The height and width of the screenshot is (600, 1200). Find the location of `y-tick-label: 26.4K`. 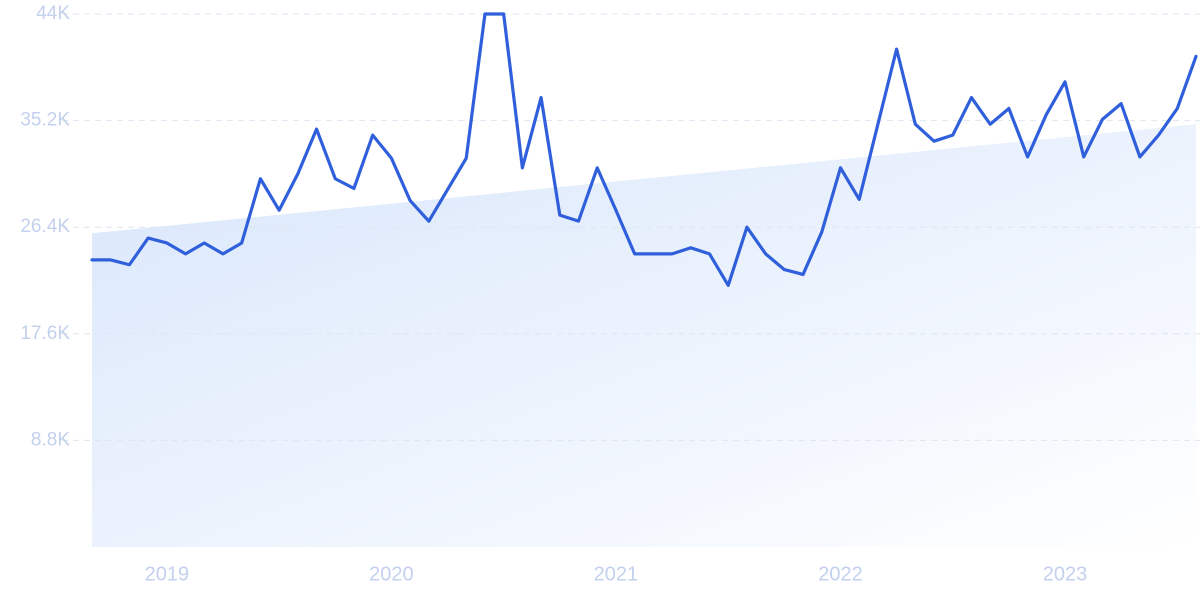

y-tick-label: 26.4K is located at coordinates (45, 226).